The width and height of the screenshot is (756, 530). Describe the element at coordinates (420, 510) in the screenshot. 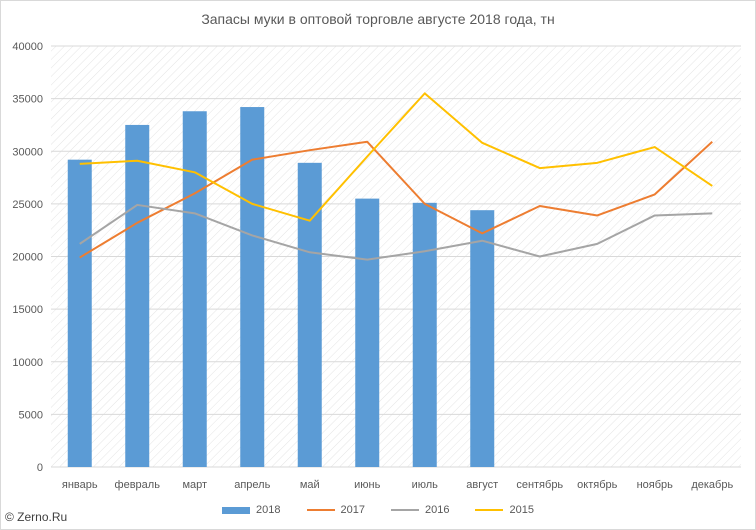

I see `legend-item-2016: 2016` at that location.